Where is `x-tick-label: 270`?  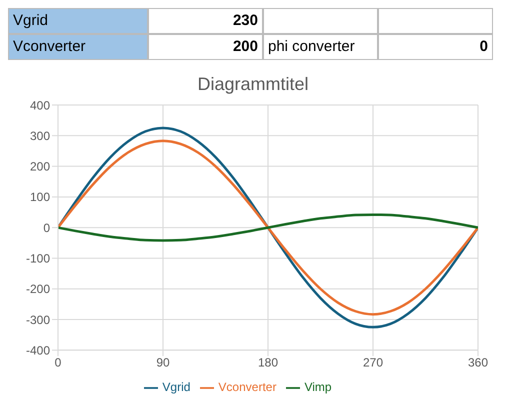 x-tick-label: 270 is located at coordinates (373, 363).